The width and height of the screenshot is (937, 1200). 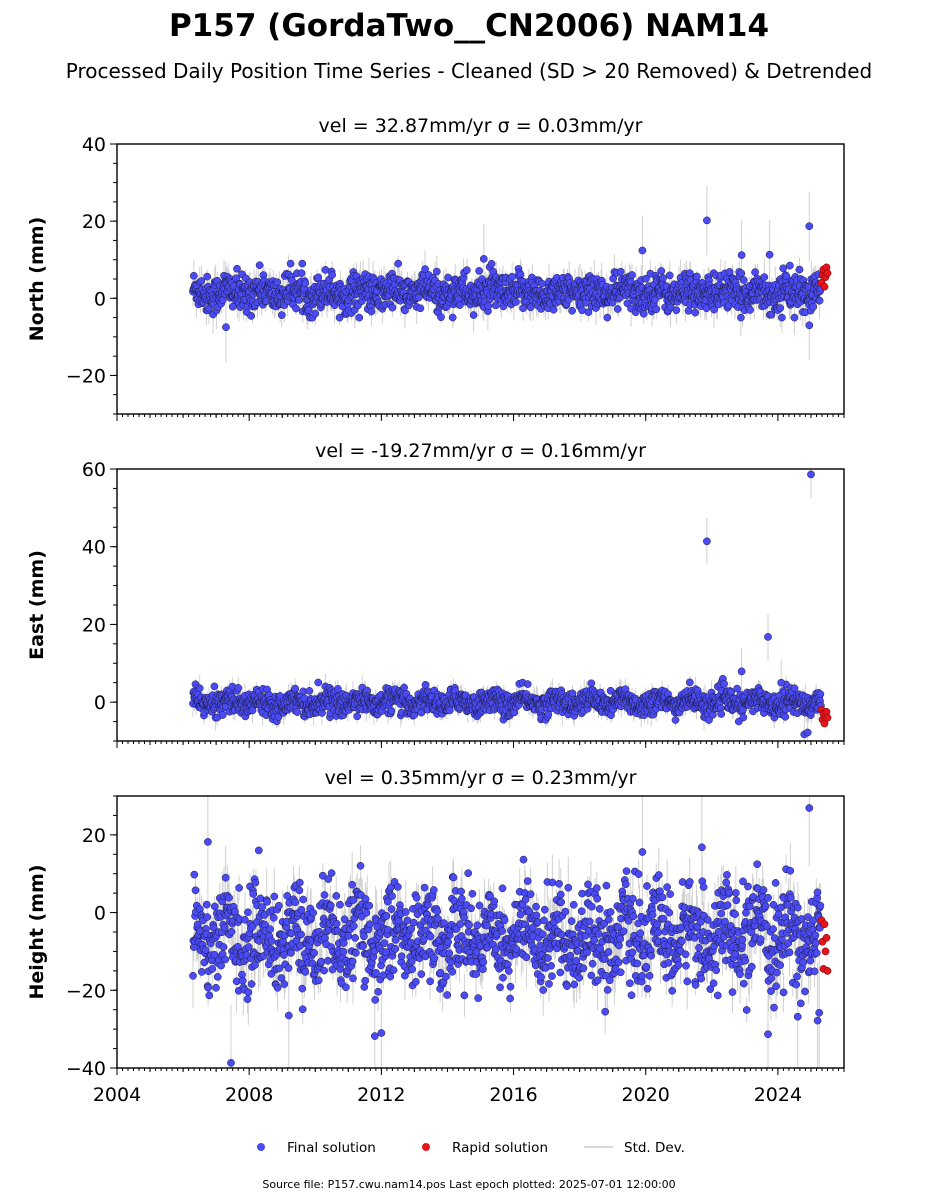 What do you see at coordinates (480, 744) in the screenshot?
I see `x-ticks` at bounding box center [480, 744].